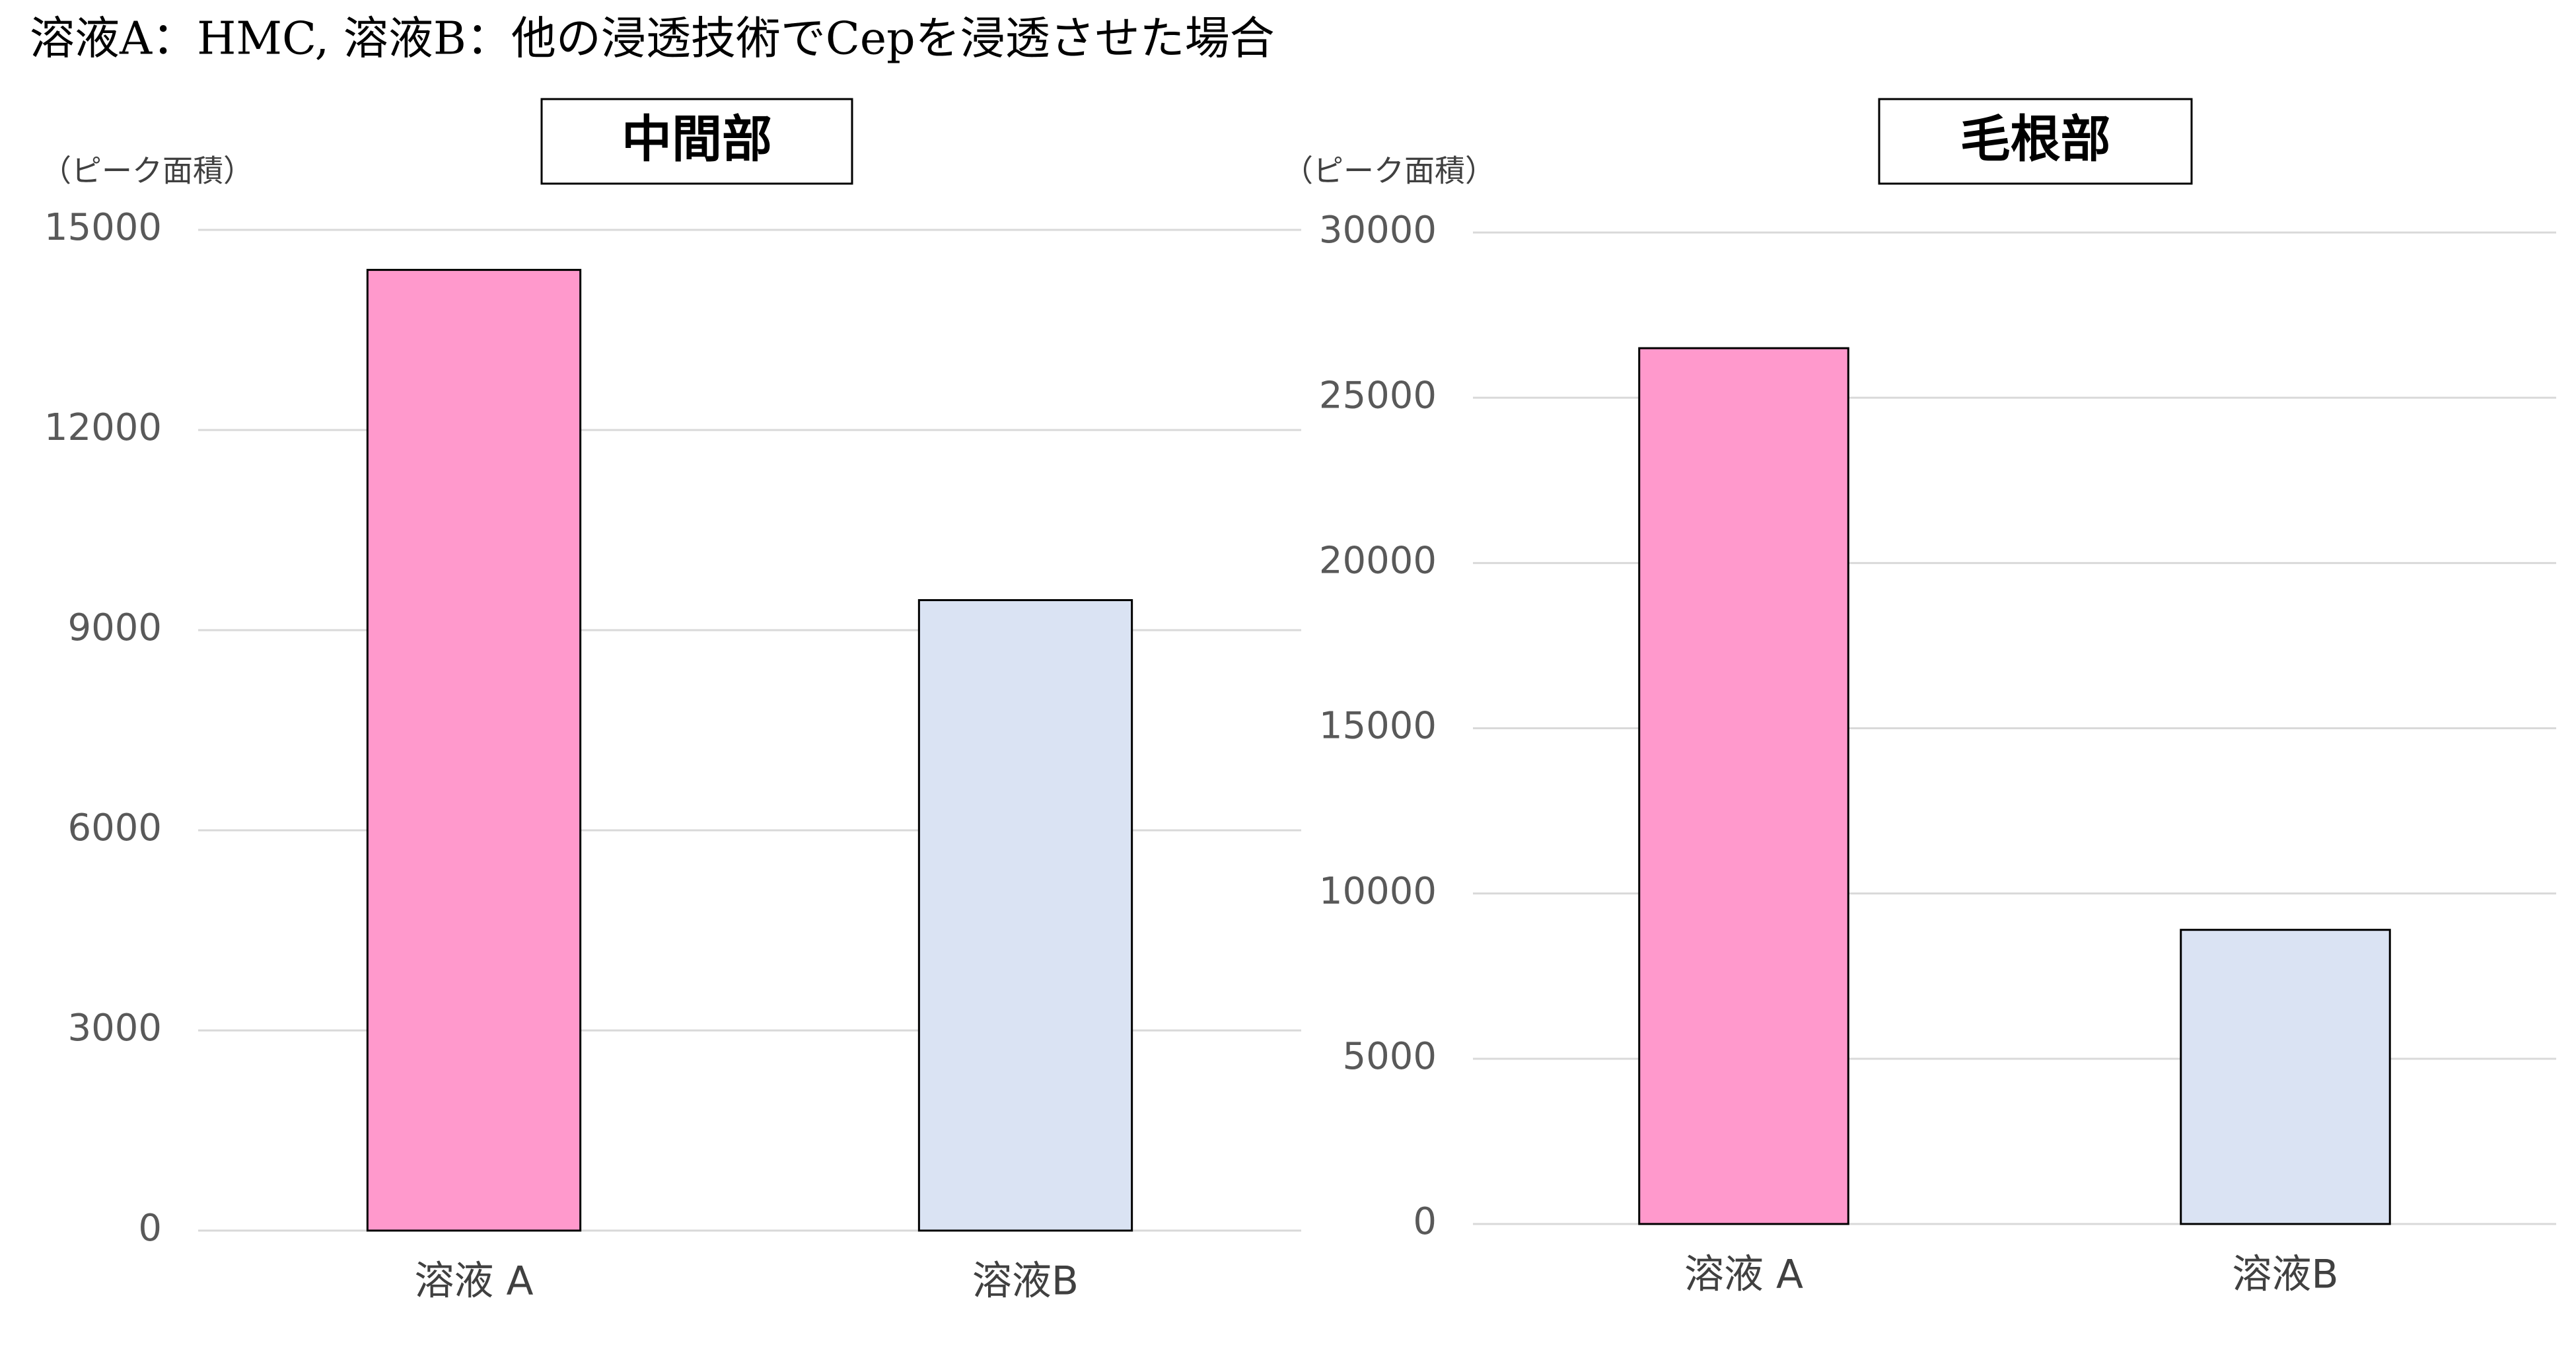 This screenshot has height=1366, width=2576. What do you see at coordinates (1389, 1057) in the screenshot?
I see `y-tick-label: 5000` at bounding box center [1389, 1057].